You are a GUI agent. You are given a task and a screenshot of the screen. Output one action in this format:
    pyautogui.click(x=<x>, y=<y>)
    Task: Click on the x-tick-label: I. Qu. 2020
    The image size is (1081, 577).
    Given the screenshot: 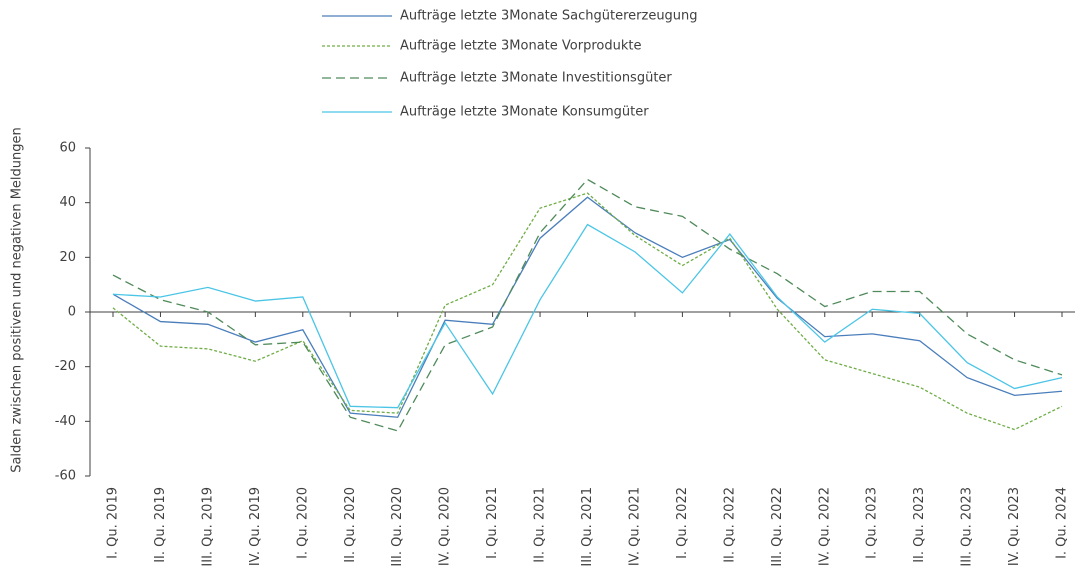 What is the action you would take?
    pyautogui.click(x=302, y=523)
    